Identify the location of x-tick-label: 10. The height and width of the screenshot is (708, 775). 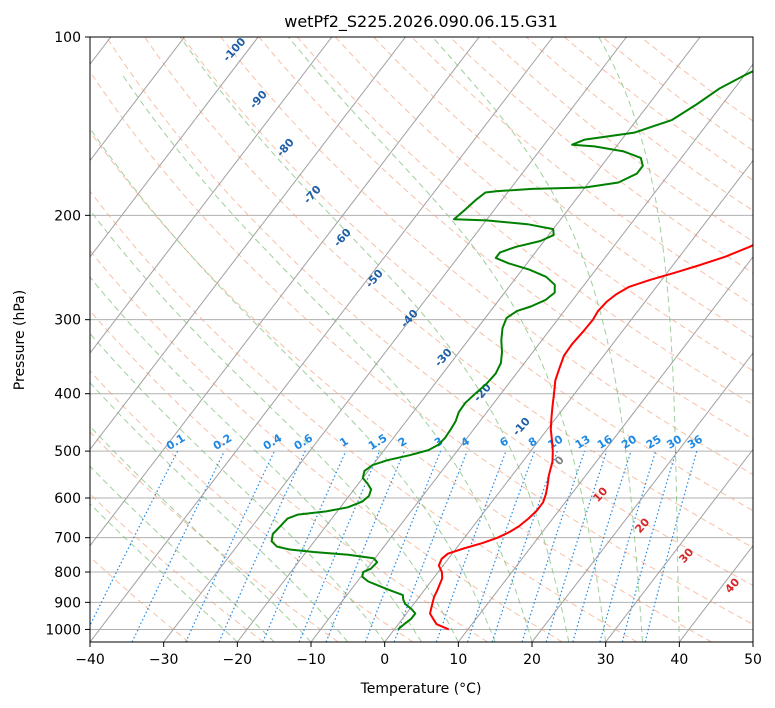
(458, 660).